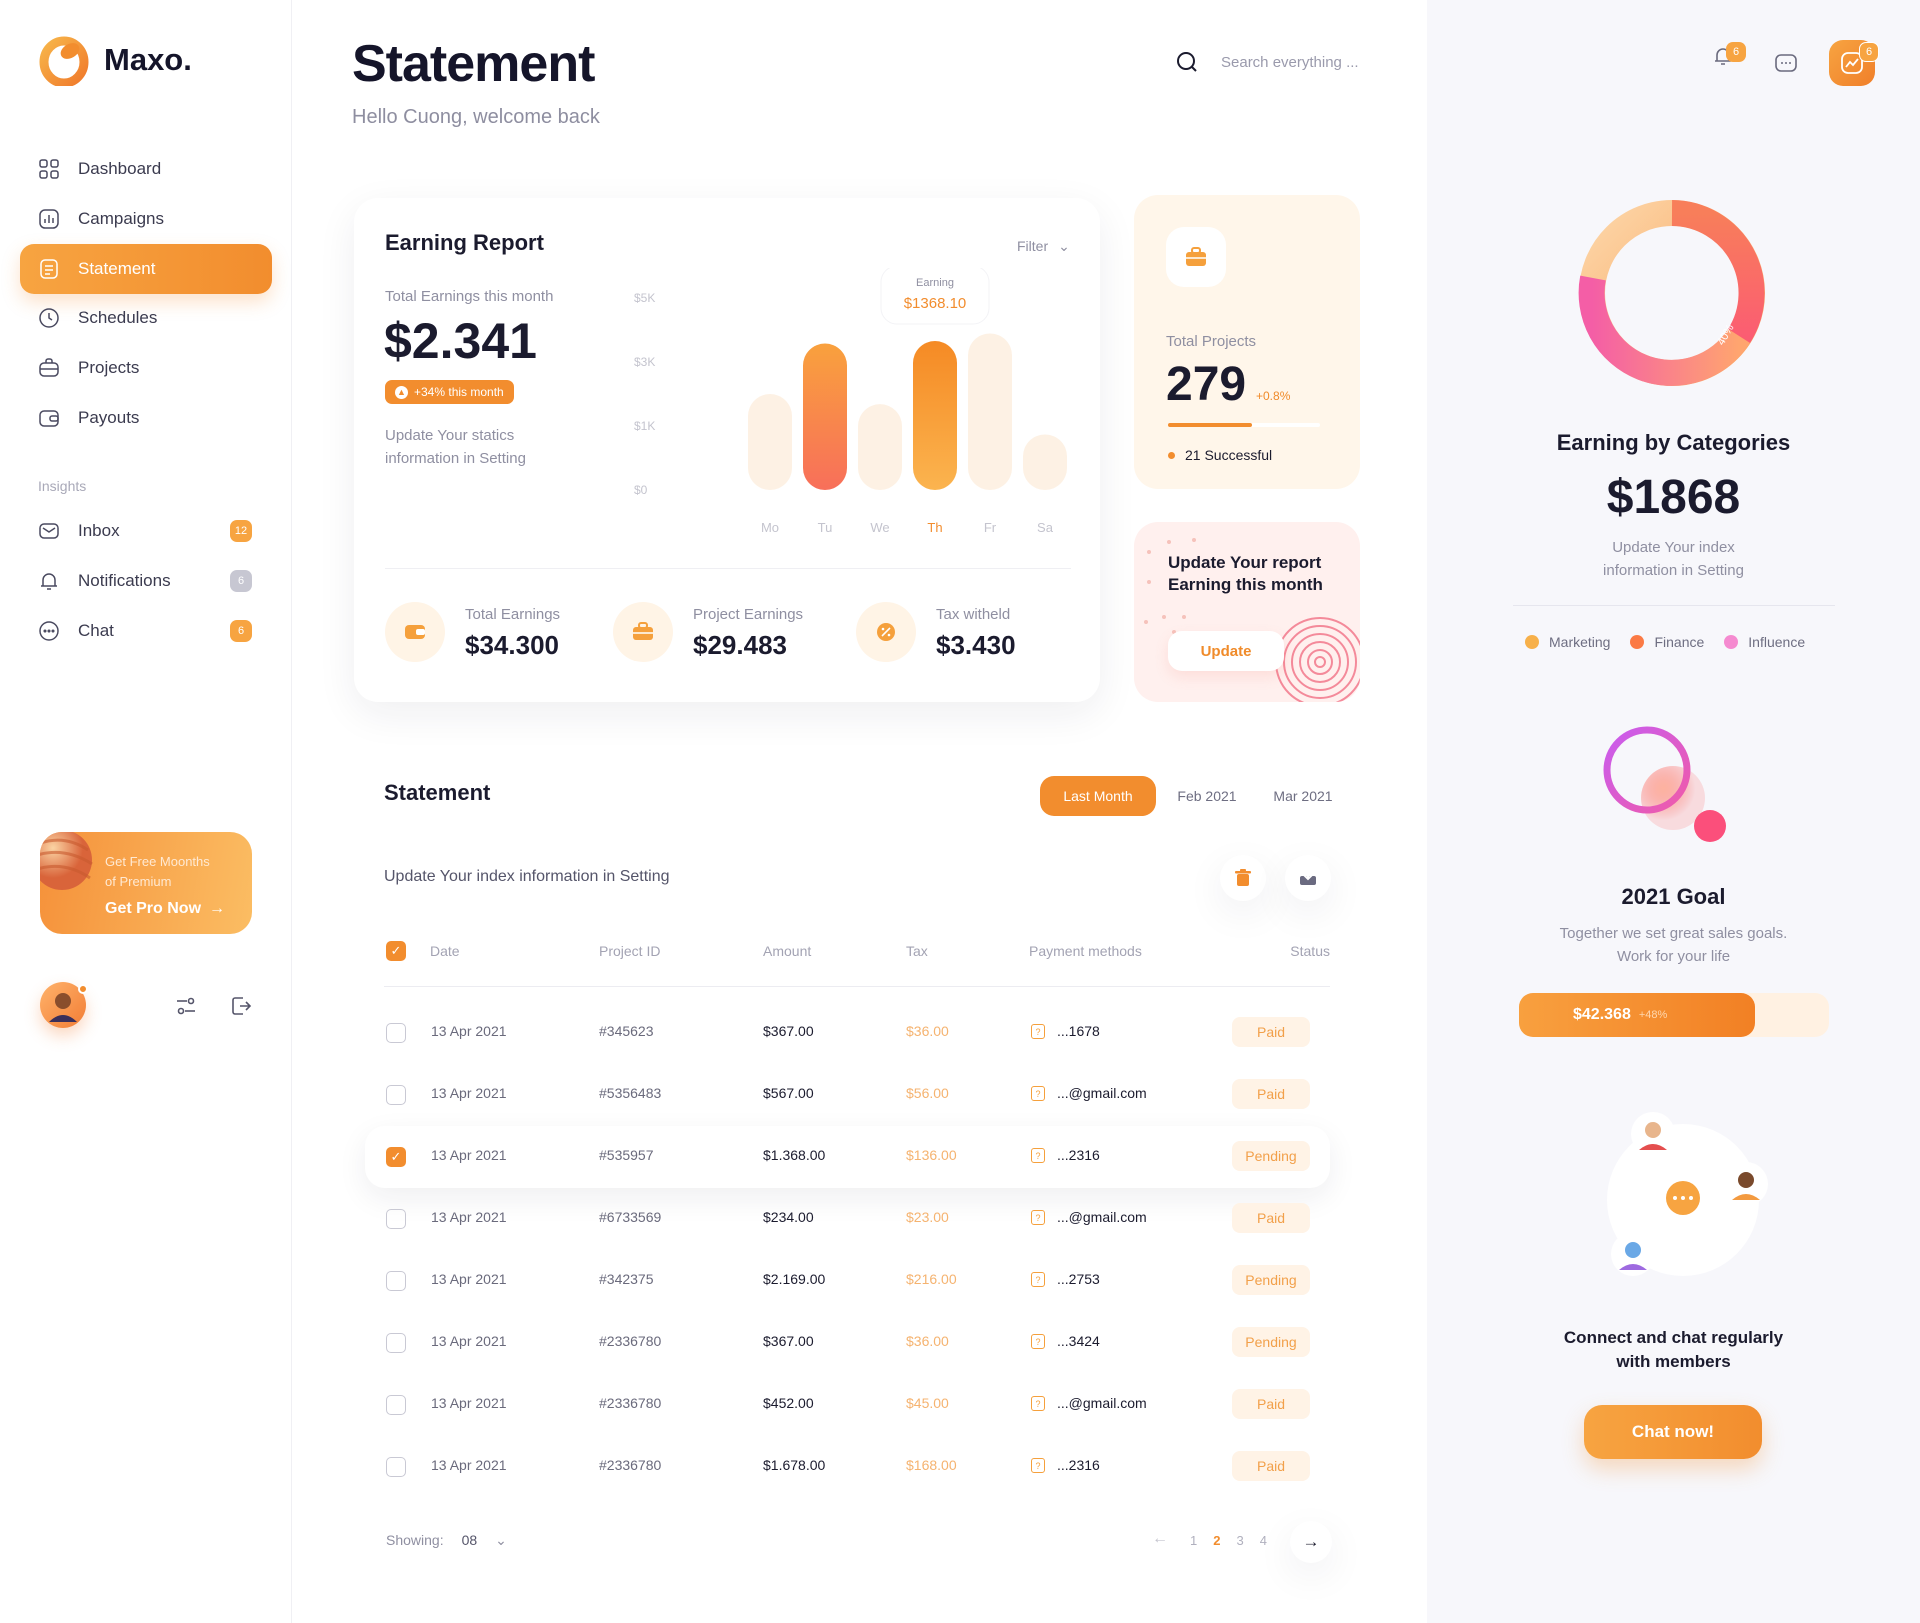 The height and width of the screenshot is (1623, 1920). I want to click on row-amount: $367.00, so click(788, 1341).